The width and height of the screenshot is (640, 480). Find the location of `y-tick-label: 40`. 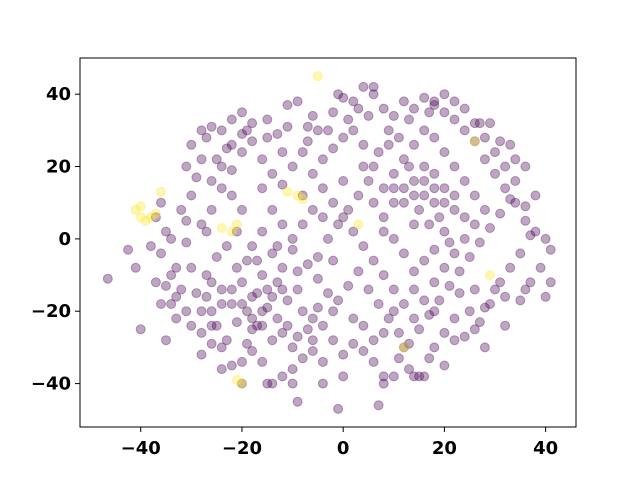

y-tick-label: 40 is located at coordinates (58, 94).